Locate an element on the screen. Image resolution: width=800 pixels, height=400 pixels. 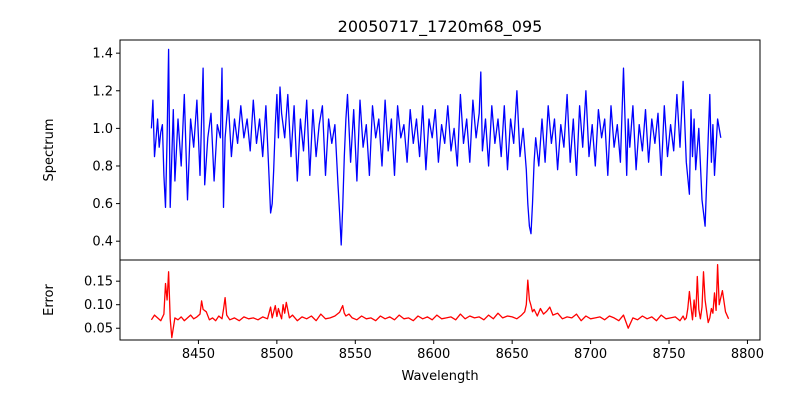
error-y-tick-label: 0.05 is located at coordinates (98, 329).